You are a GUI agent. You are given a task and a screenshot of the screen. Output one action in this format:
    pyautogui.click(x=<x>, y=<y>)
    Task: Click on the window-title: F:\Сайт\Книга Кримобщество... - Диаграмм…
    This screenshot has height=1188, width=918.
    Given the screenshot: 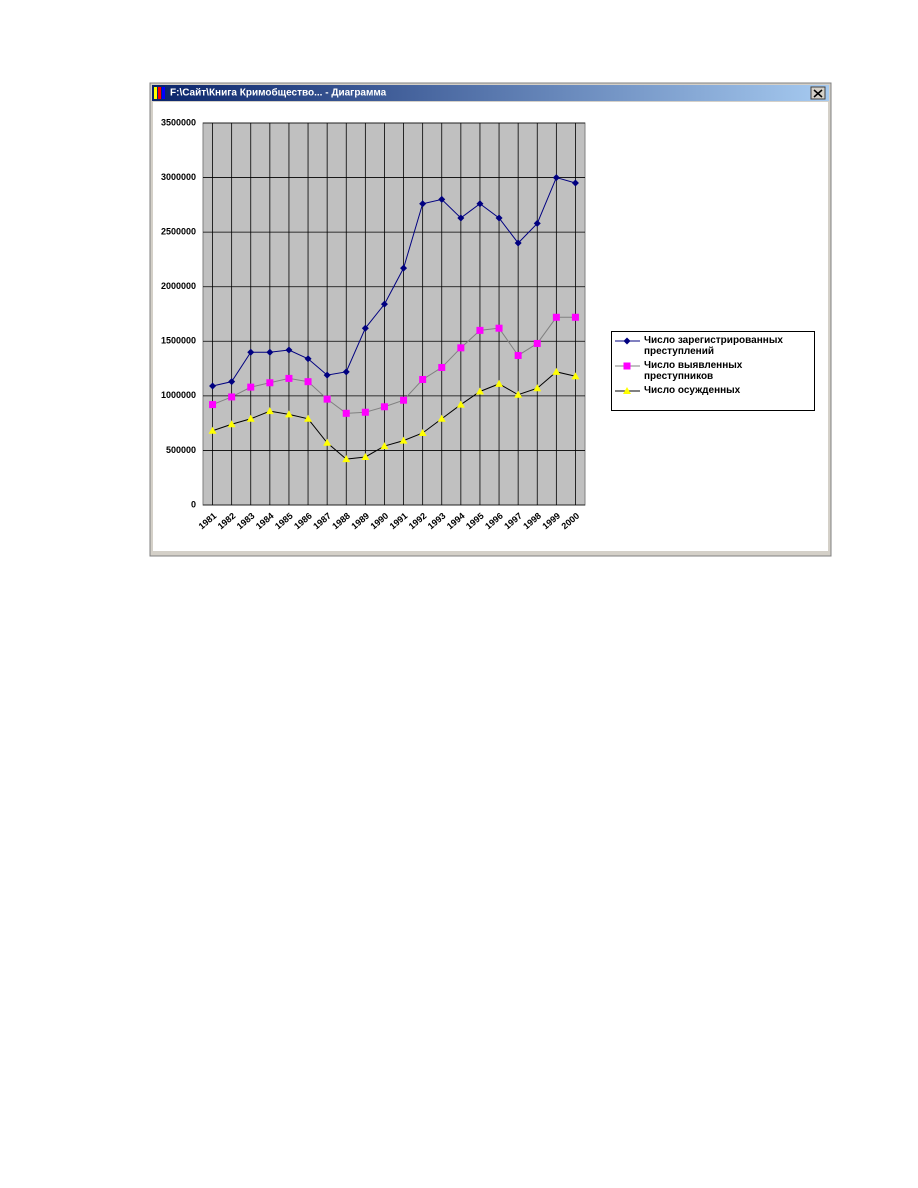 What is the action you would take?
    pyautogui.click(x=278, y=93)
    